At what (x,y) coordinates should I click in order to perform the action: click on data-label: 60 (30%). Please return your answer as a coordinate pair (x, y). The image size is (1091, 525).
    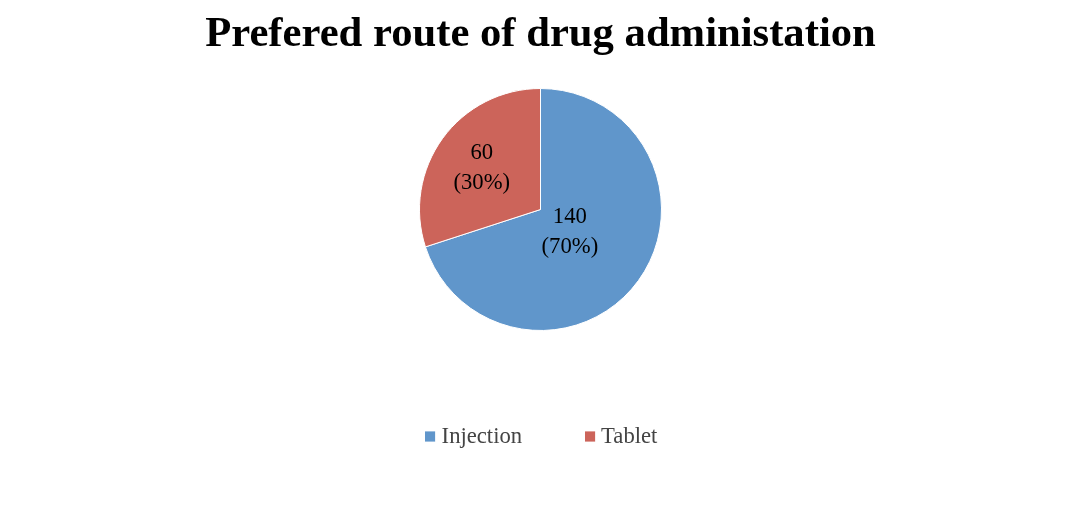
    Looking at the image, I should click on (482, 167).